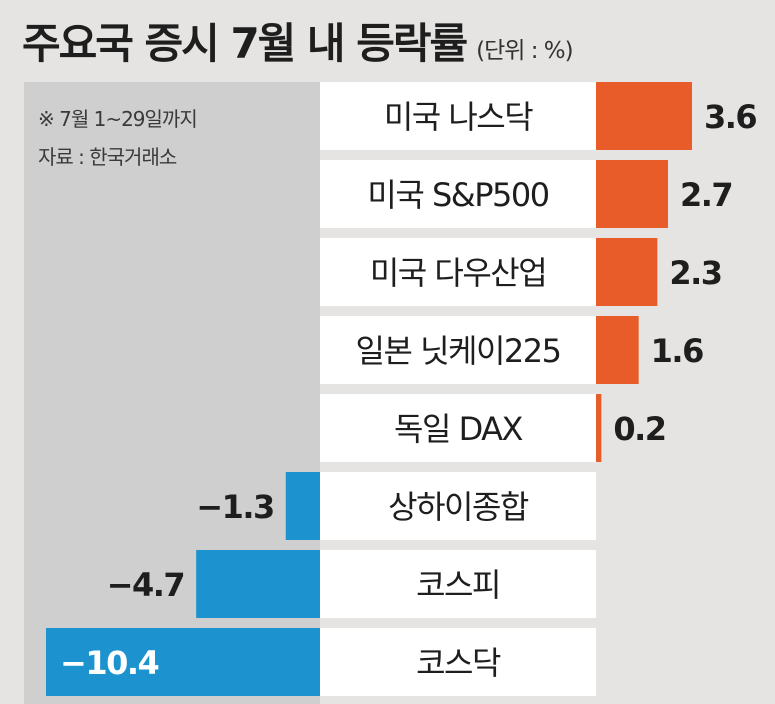  What do you see at coordinates (639, 429) in the screenshot?
I see `value-label: 0.2` at bounding box center [639, 429].